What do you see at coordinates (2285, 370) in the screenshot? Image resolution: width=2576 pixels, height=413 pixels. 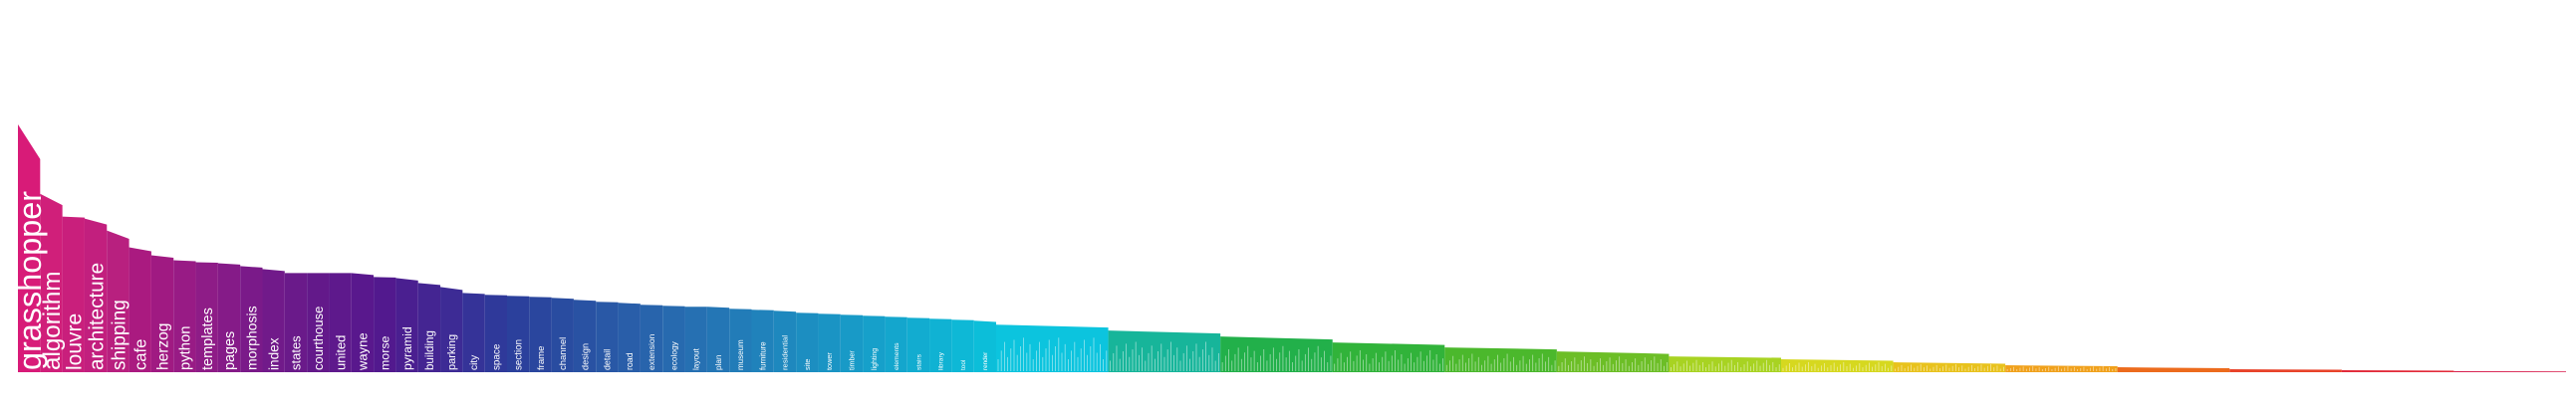 I see `tail-band-red-orange` at bounding box center [2285, 370].